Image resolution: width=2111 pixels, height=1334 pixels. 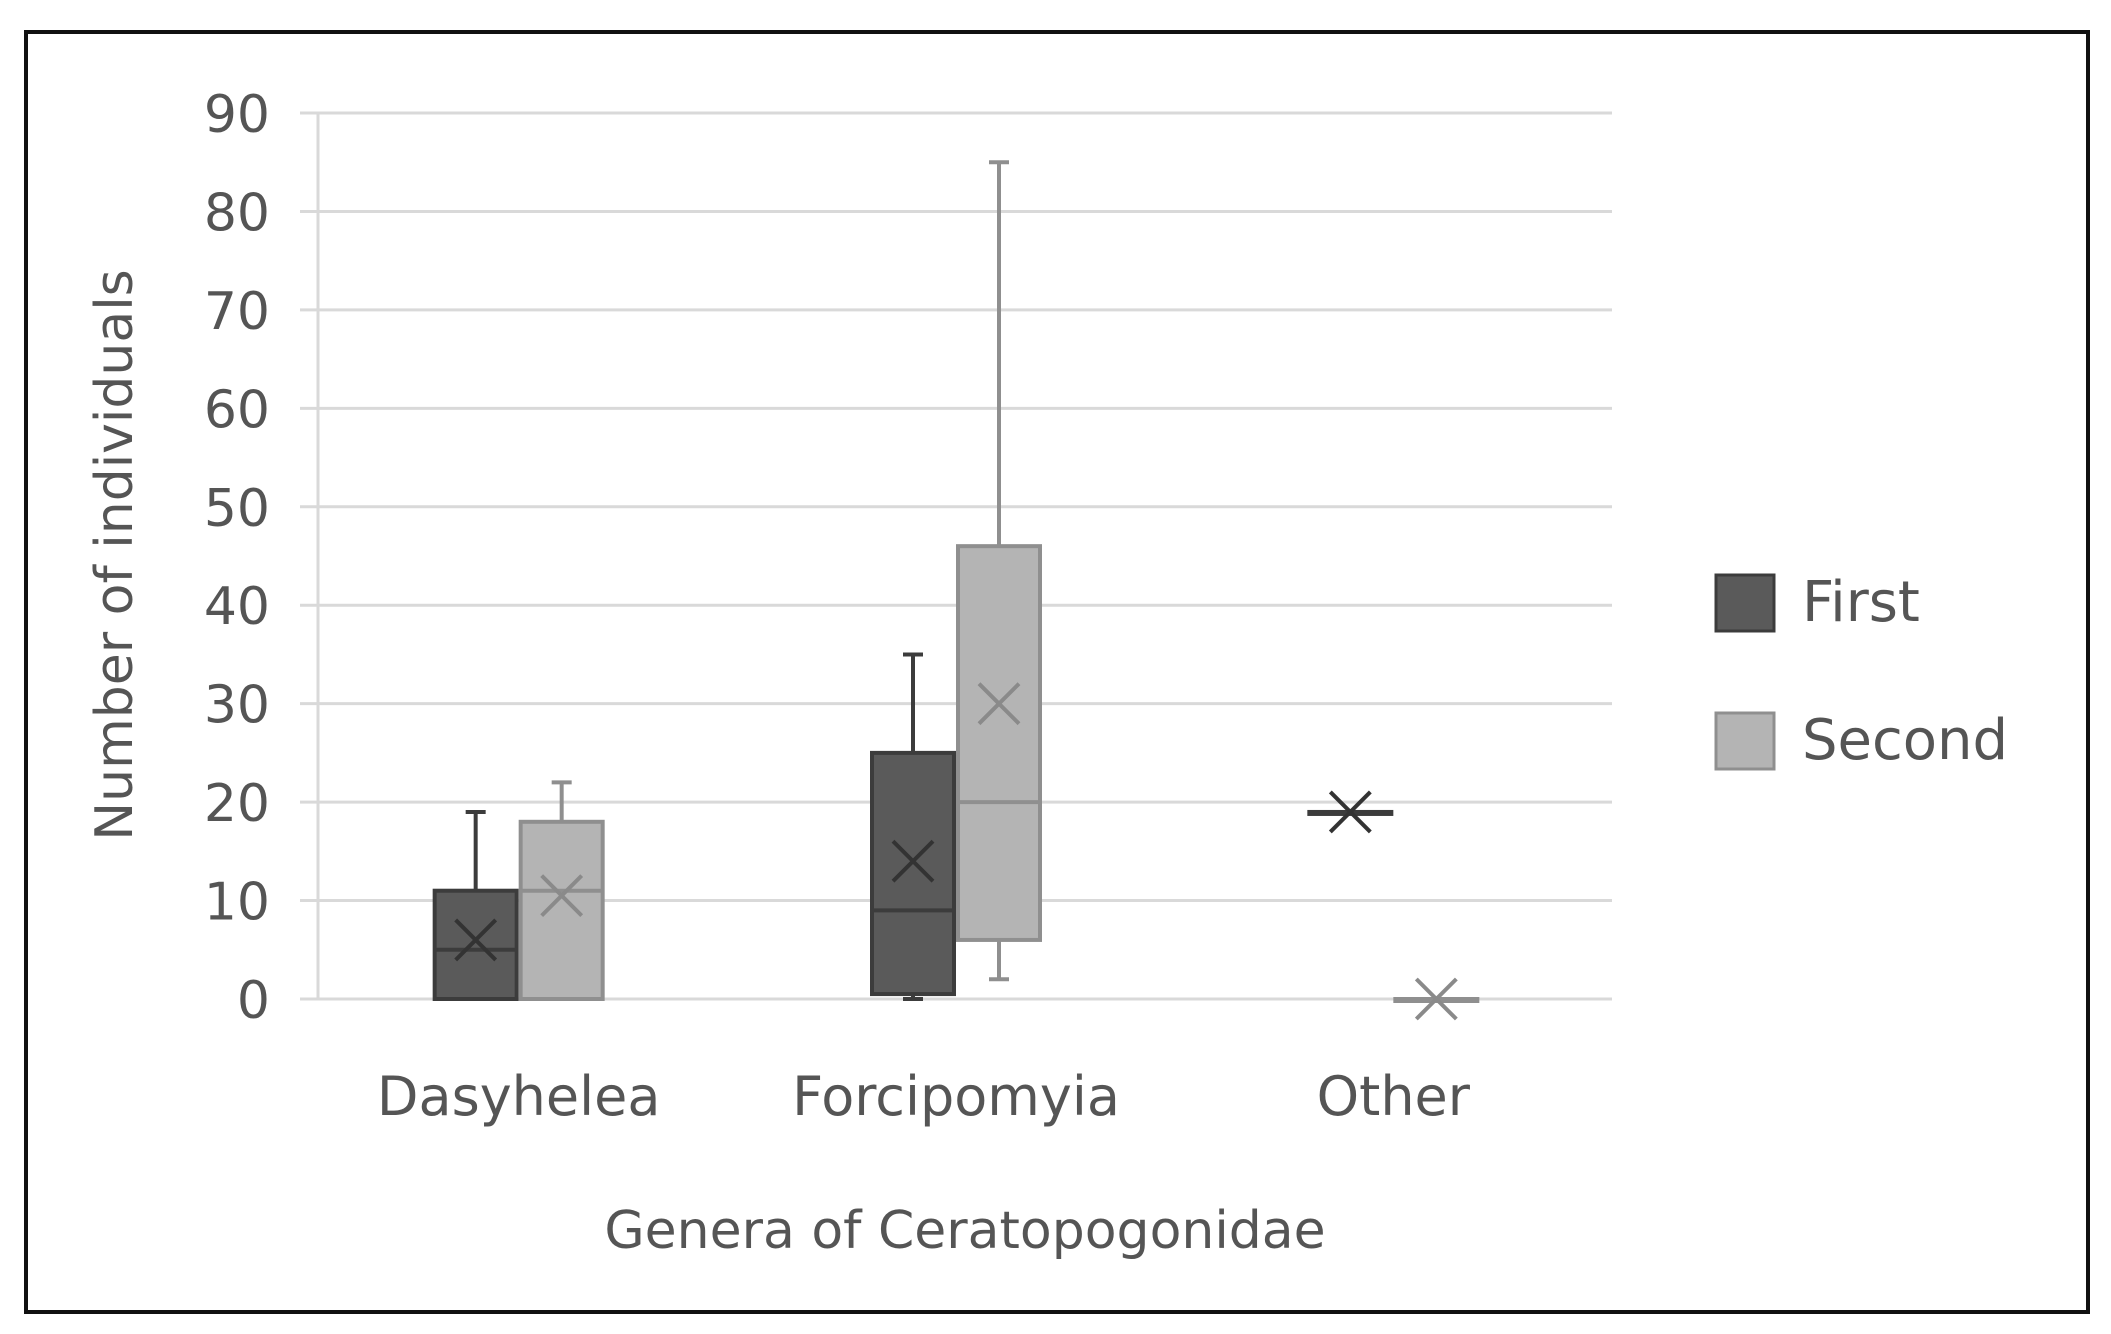 I want to click on y-tick-label: 80, so click(x=237, y=213).